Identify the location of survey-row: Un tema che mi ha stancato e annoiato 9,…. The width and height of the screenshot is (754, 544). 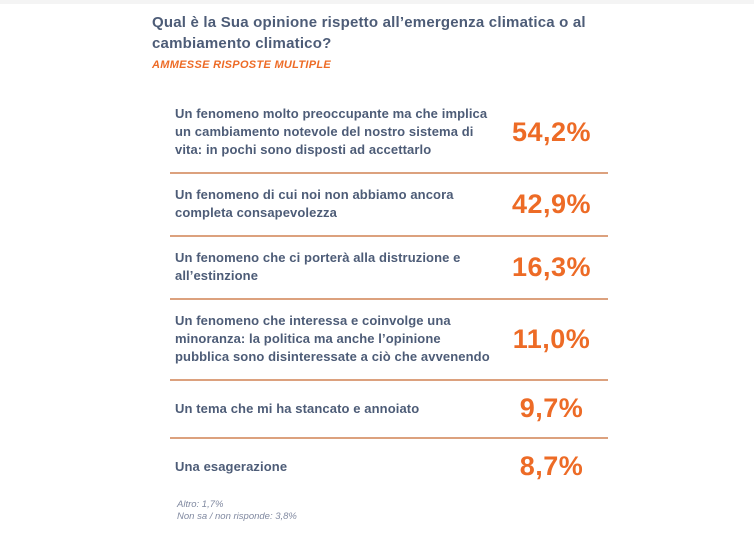
(389, 410).